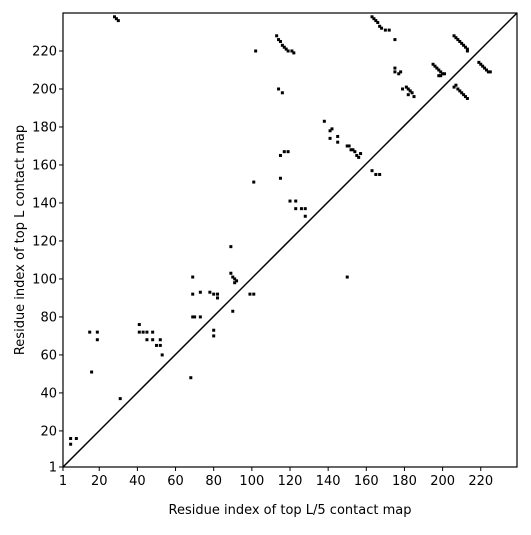 The height and width of the screenshot is (535, 531). Describe the element at coordinates (404, 481) in the screenshot. I see `x-tick-label: 180` at that location.